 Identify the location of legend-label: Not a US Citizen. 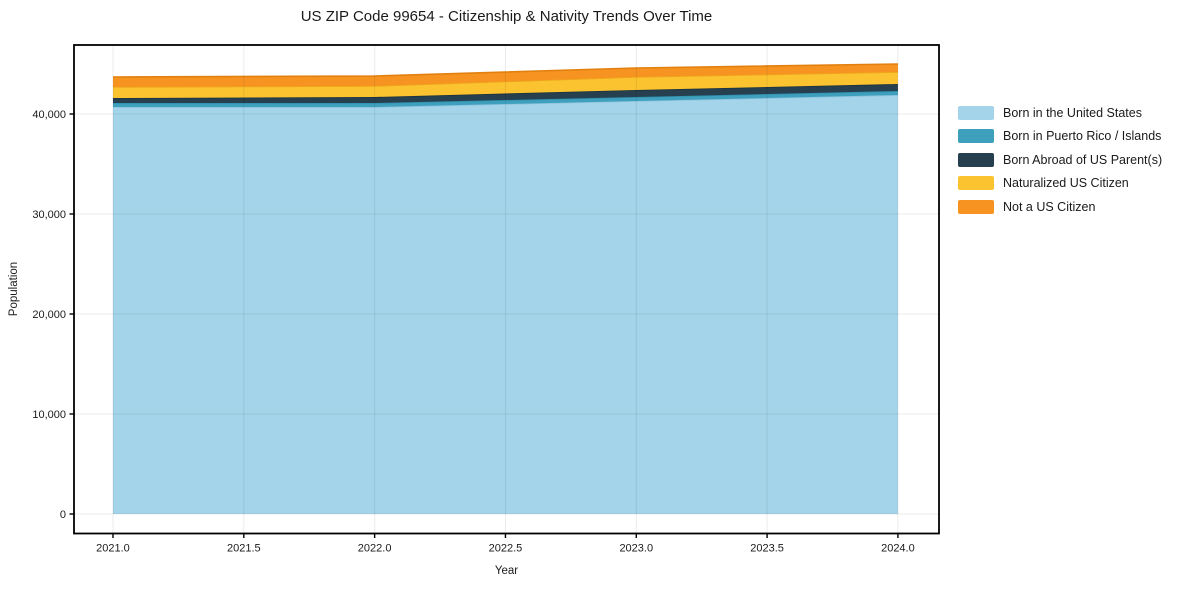
(1049, 206).